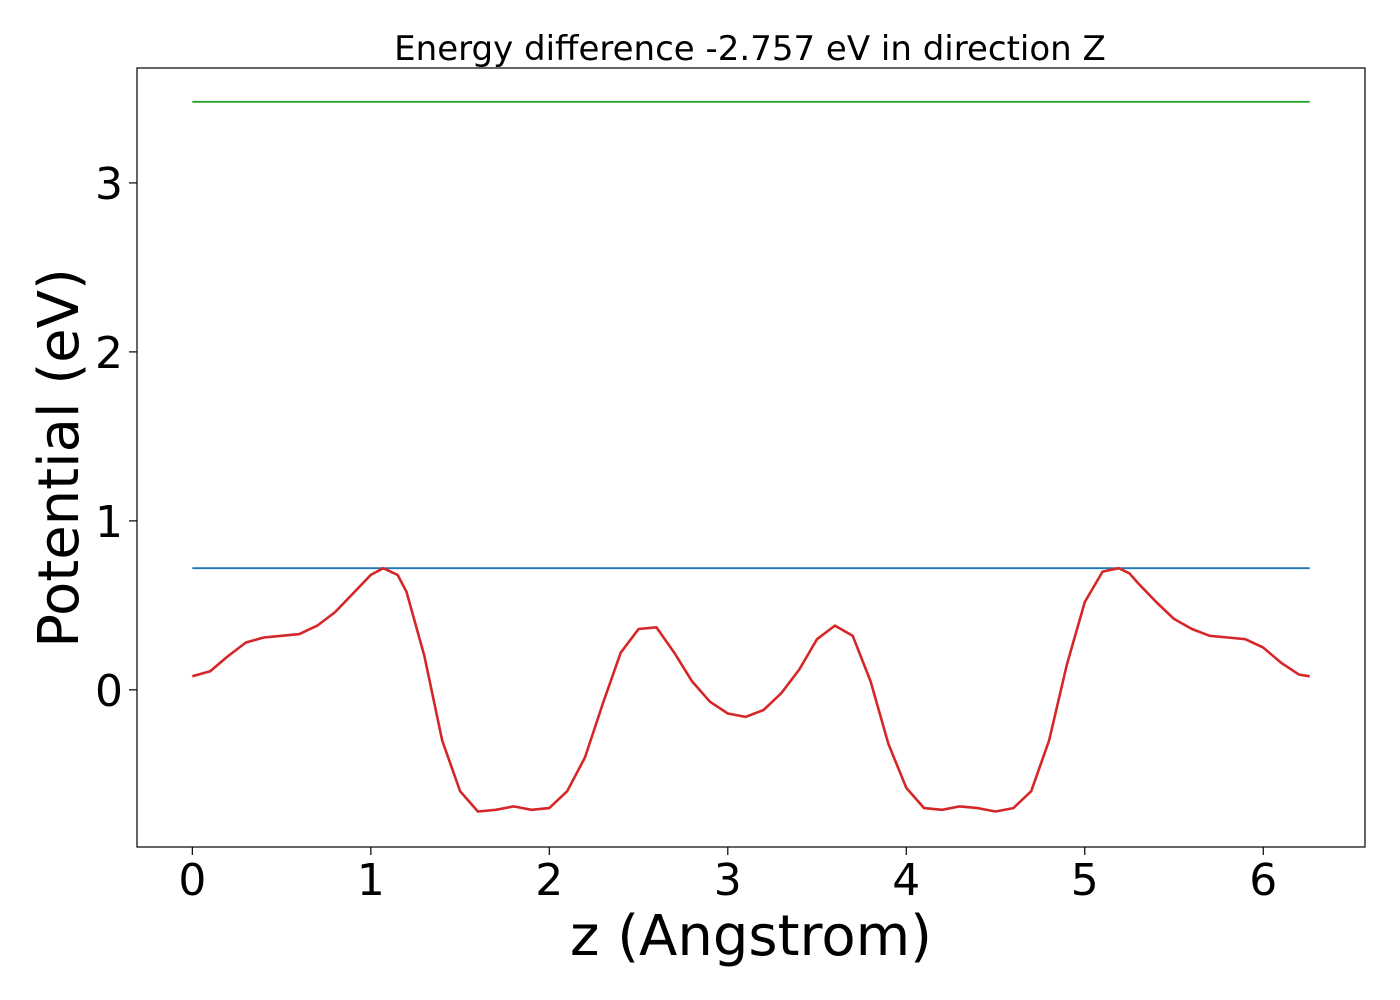 This screenshot has width=1400, height=1000. Describe the element at coordinates (116, 438) in the screenshot. I see `y-axis: 0 1 2 3` at that location.